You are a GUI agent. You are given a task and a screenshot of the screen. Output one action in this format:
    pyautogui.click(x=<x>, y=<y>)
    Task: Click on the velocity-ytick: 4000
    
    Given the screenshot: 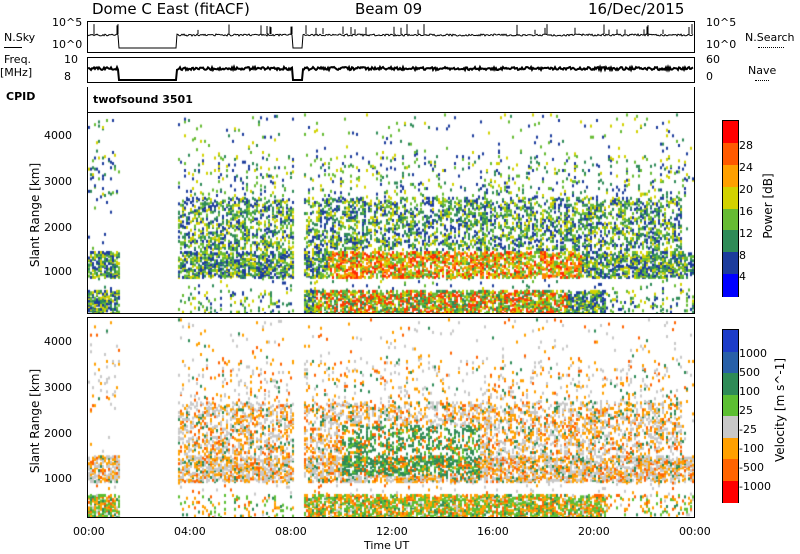 What is the action you would take?
    pyautogui.click(x=58, y=341)
    